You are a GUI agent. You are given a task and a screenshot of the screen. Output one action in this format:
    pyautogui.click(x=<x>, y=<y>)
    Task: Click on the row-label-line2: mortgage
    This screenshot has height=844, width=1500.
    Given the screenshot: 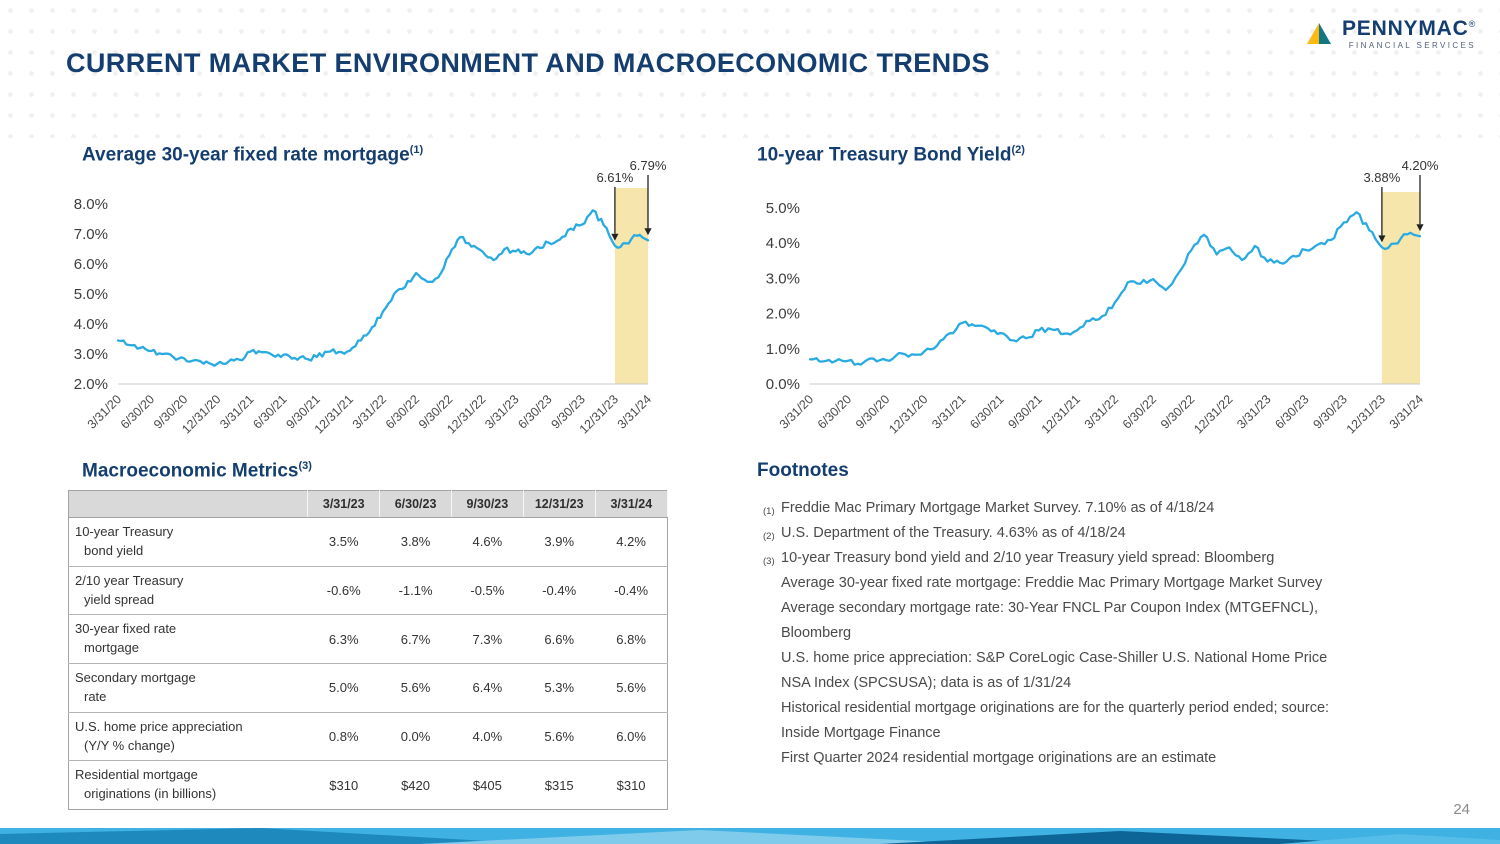 What is the action you would take?
    pyautogui.click(x=111, y=648)
    